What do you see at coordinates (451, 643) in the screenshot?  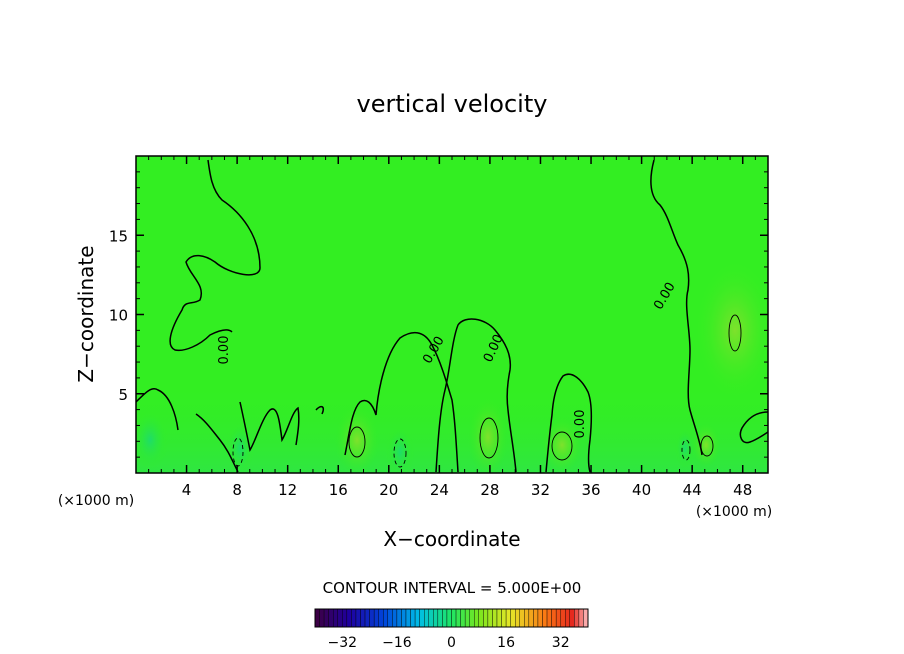 I see `colorbar-tick-label: 0` at bounding box center [451, 643].